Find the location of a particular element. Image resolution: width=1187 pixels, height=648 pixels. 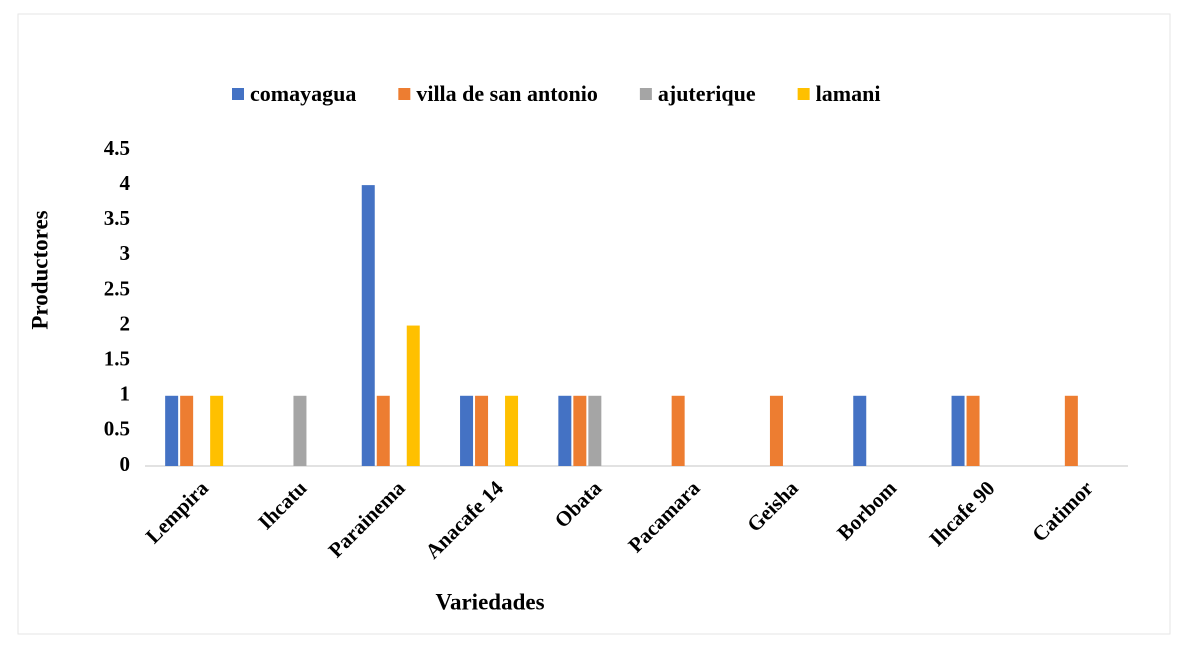

y-tick-label: 0.5 is located at coordinates (117, 429).